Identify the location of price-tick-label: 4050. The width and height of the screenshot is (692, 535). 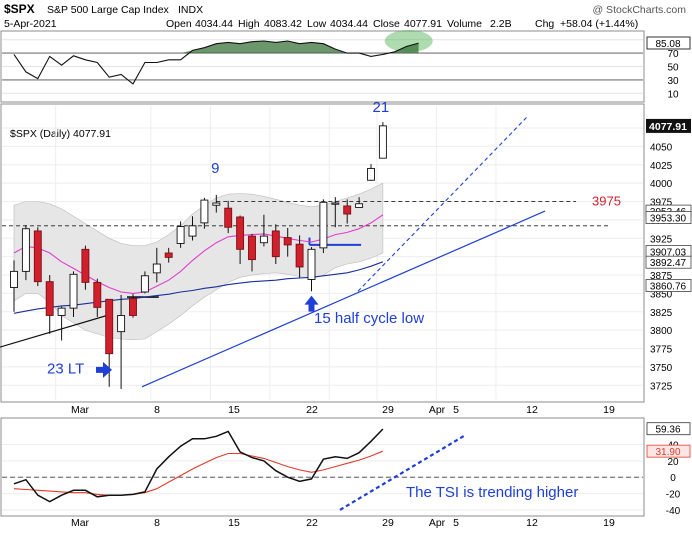
(661, 147).